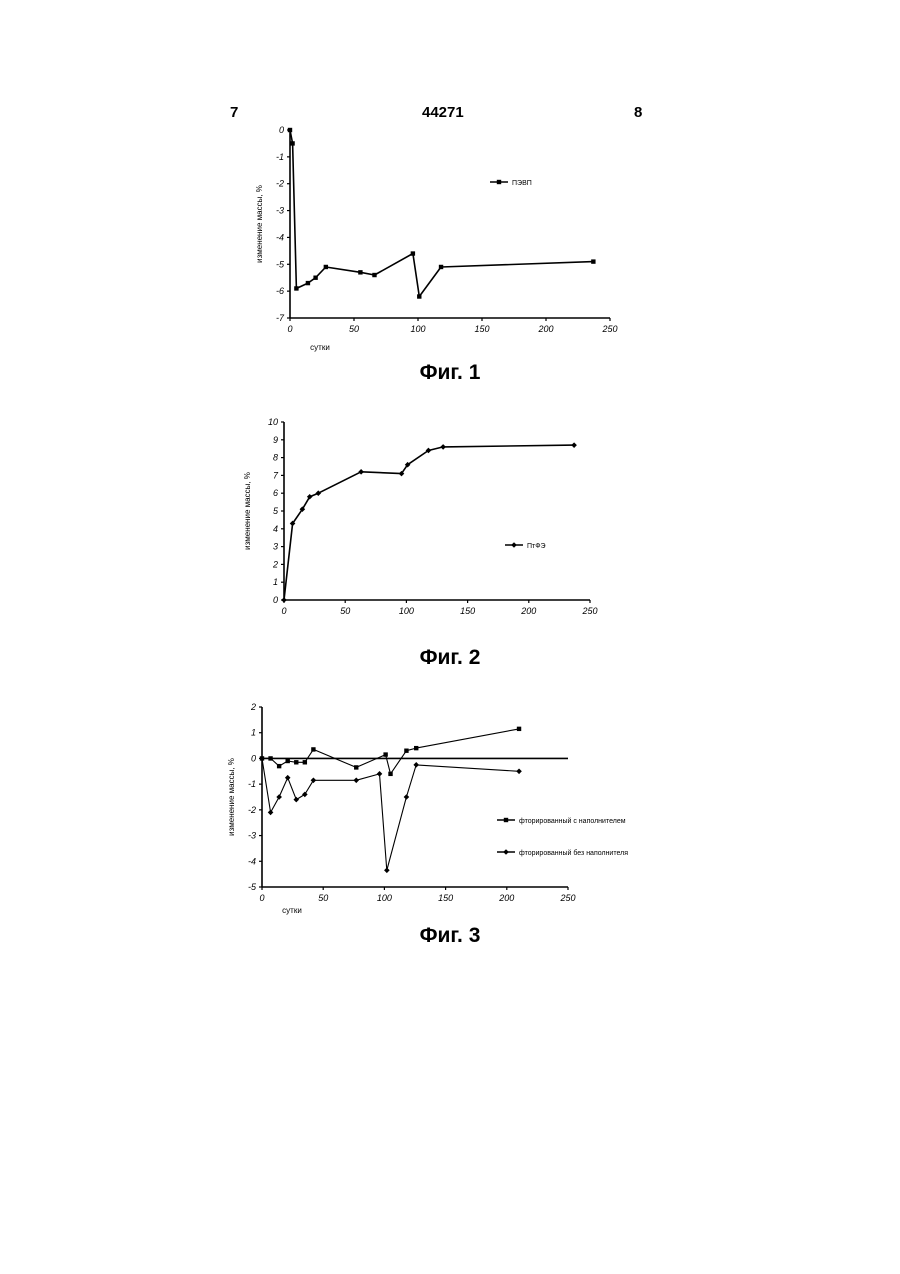 The image size is (900, 1274). Describe the element at coordinates (450, 373) in the screenshot. I see `figure-1-caption: Фиг. 1` at that location.